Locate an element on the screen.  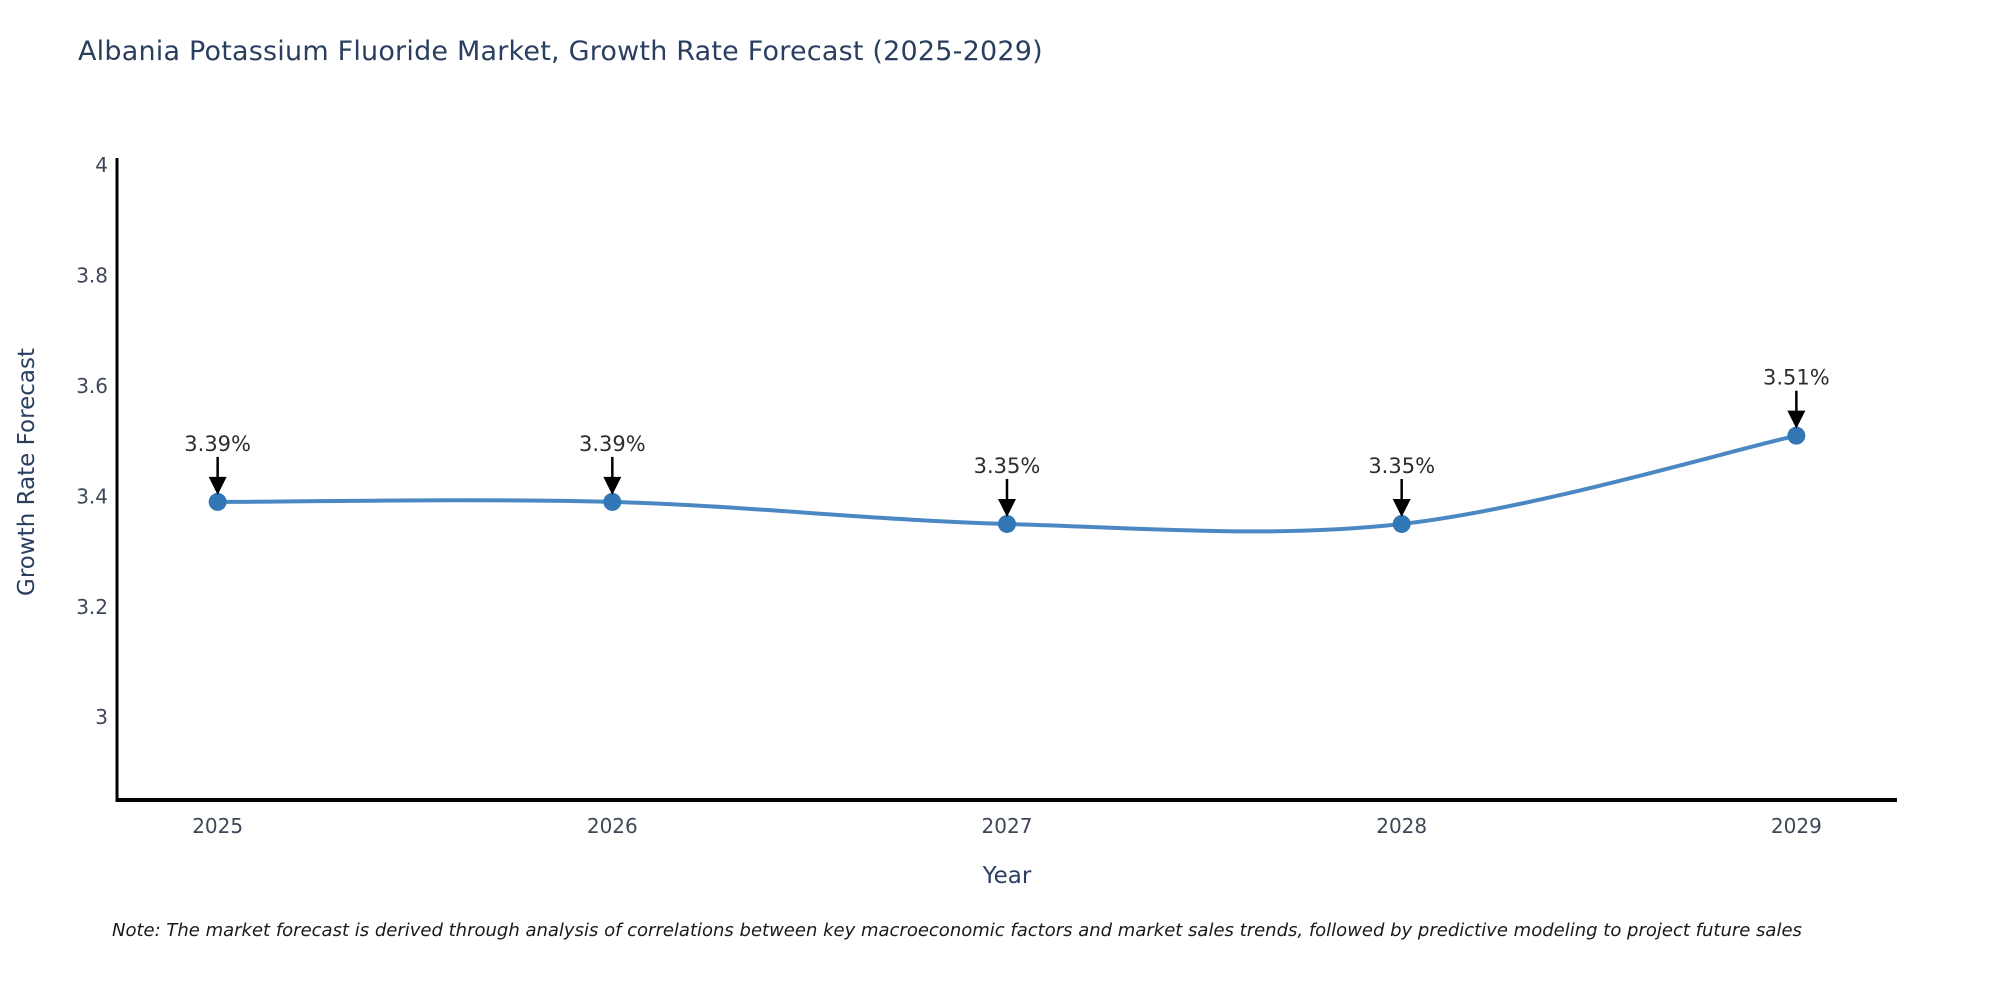
y-axis-title: Growth Rate Forecast is located at coordinates (27, 472).